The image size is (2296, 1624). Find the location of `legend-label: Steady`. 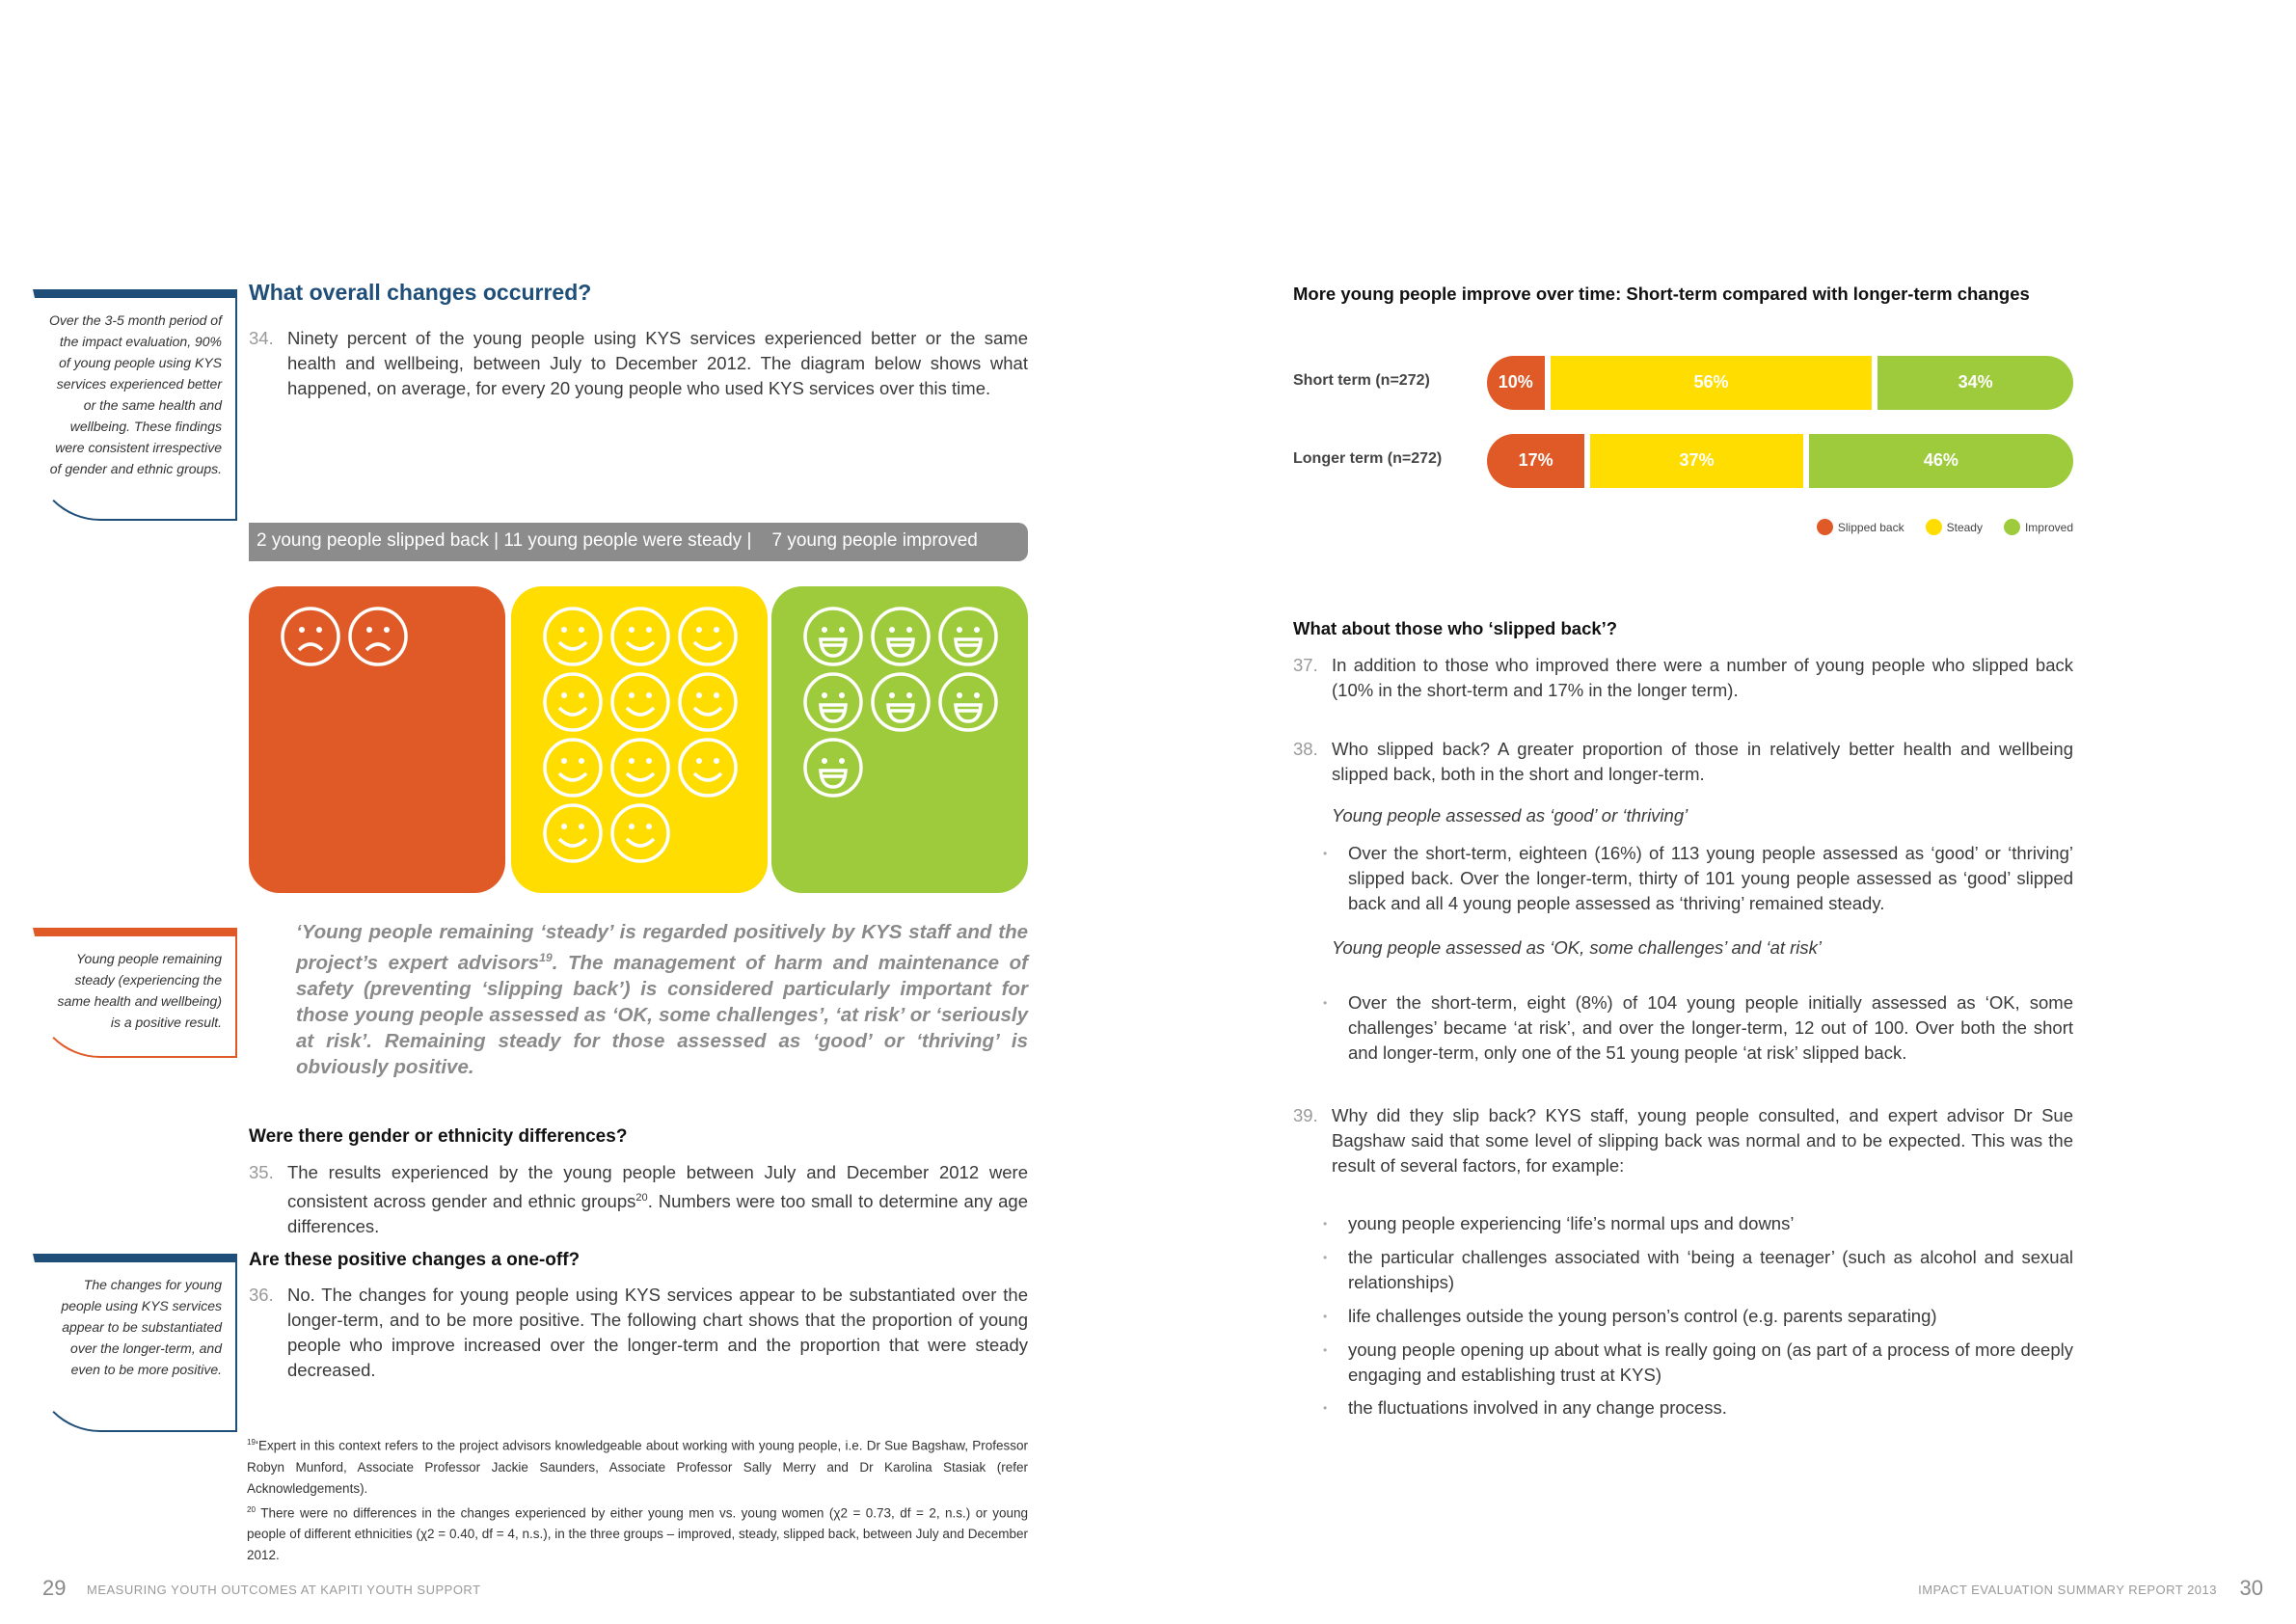

legend-label: Steady is located at coordinates (1964, 527).